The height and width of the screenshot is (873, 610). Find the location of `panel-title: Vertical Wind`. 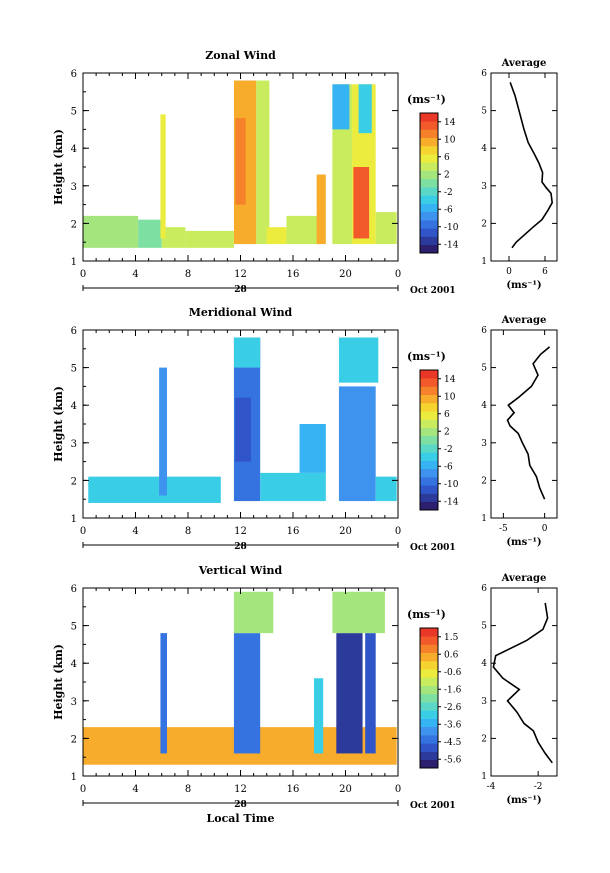

panel-title: Vertical Wind is located at coordinates (240, 570).